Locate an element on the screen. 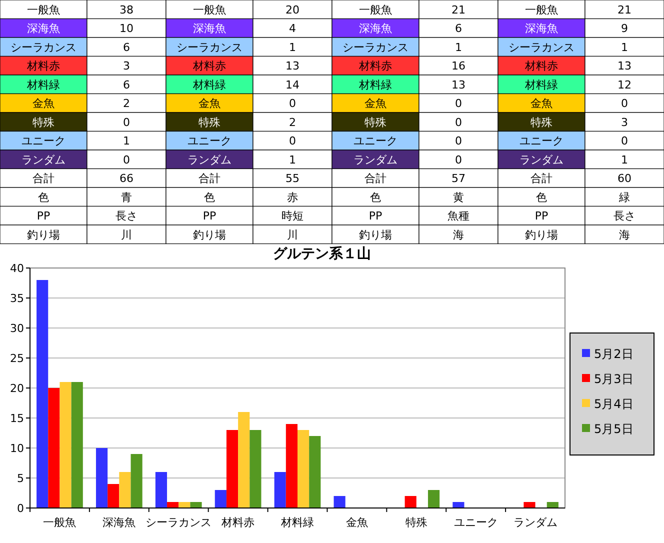  text: 赤 is located at coordinates (292, 197).